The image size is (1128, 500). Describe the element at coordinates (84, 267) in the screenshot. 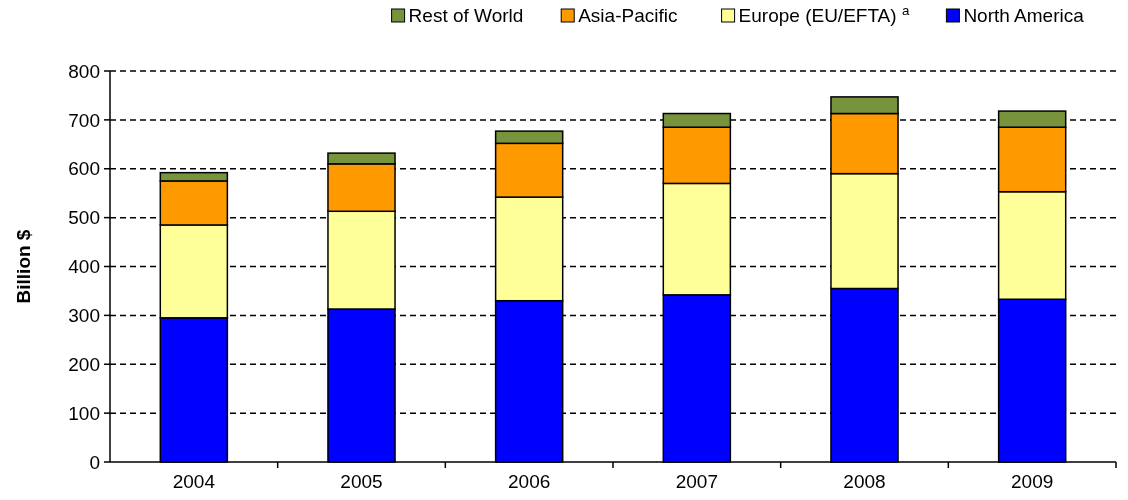

I see `y-tick-label: 400` at that location.